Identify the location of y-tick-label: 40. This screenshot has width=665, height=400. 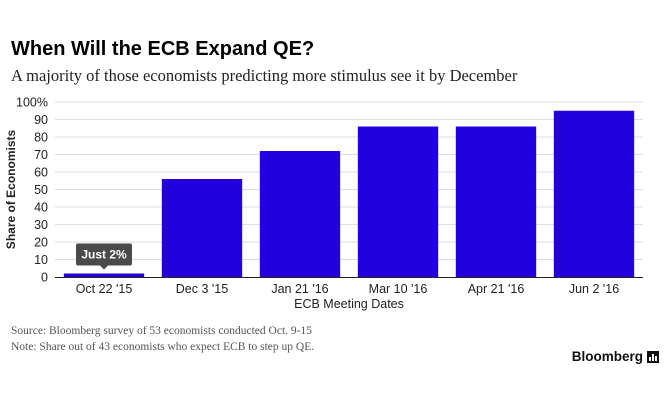
(41, 208).